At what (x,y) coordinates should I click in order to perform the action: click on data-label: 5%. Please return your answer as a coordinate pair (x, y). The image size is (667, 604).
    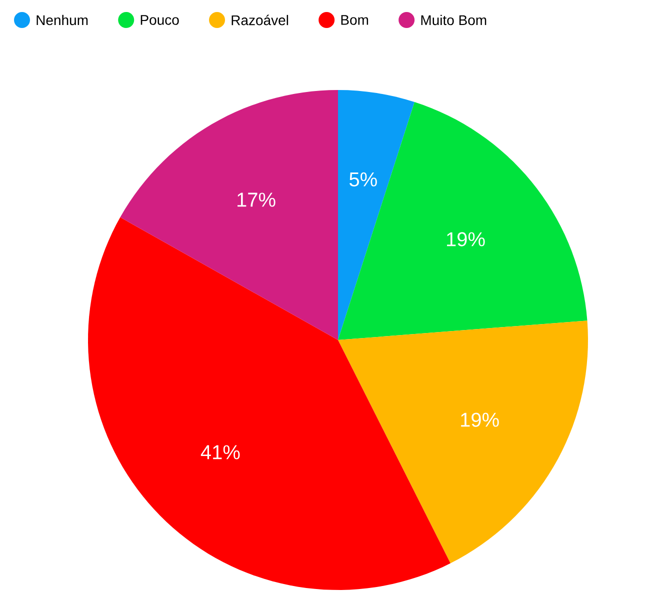
    Looking at the image, I should click on (363, 179).